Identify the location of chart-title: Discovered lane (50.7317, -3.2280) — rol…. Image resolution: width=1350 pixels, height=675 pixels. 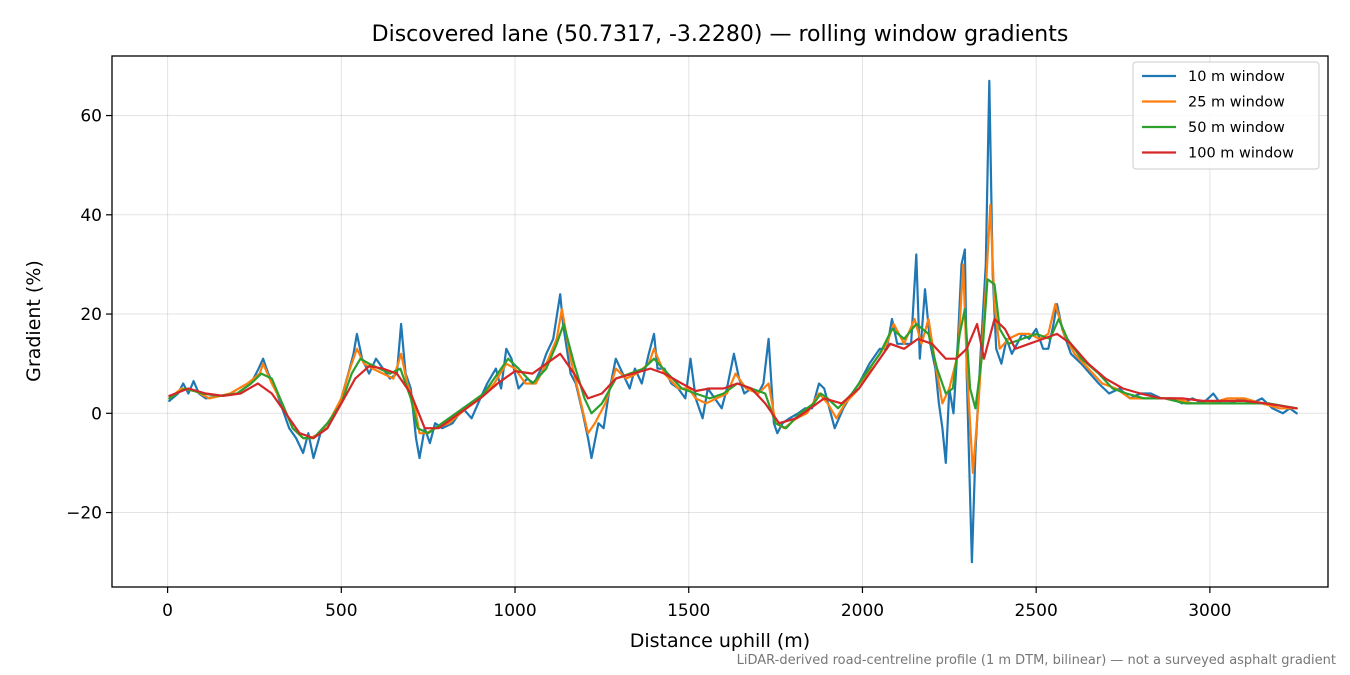
(720, 34).